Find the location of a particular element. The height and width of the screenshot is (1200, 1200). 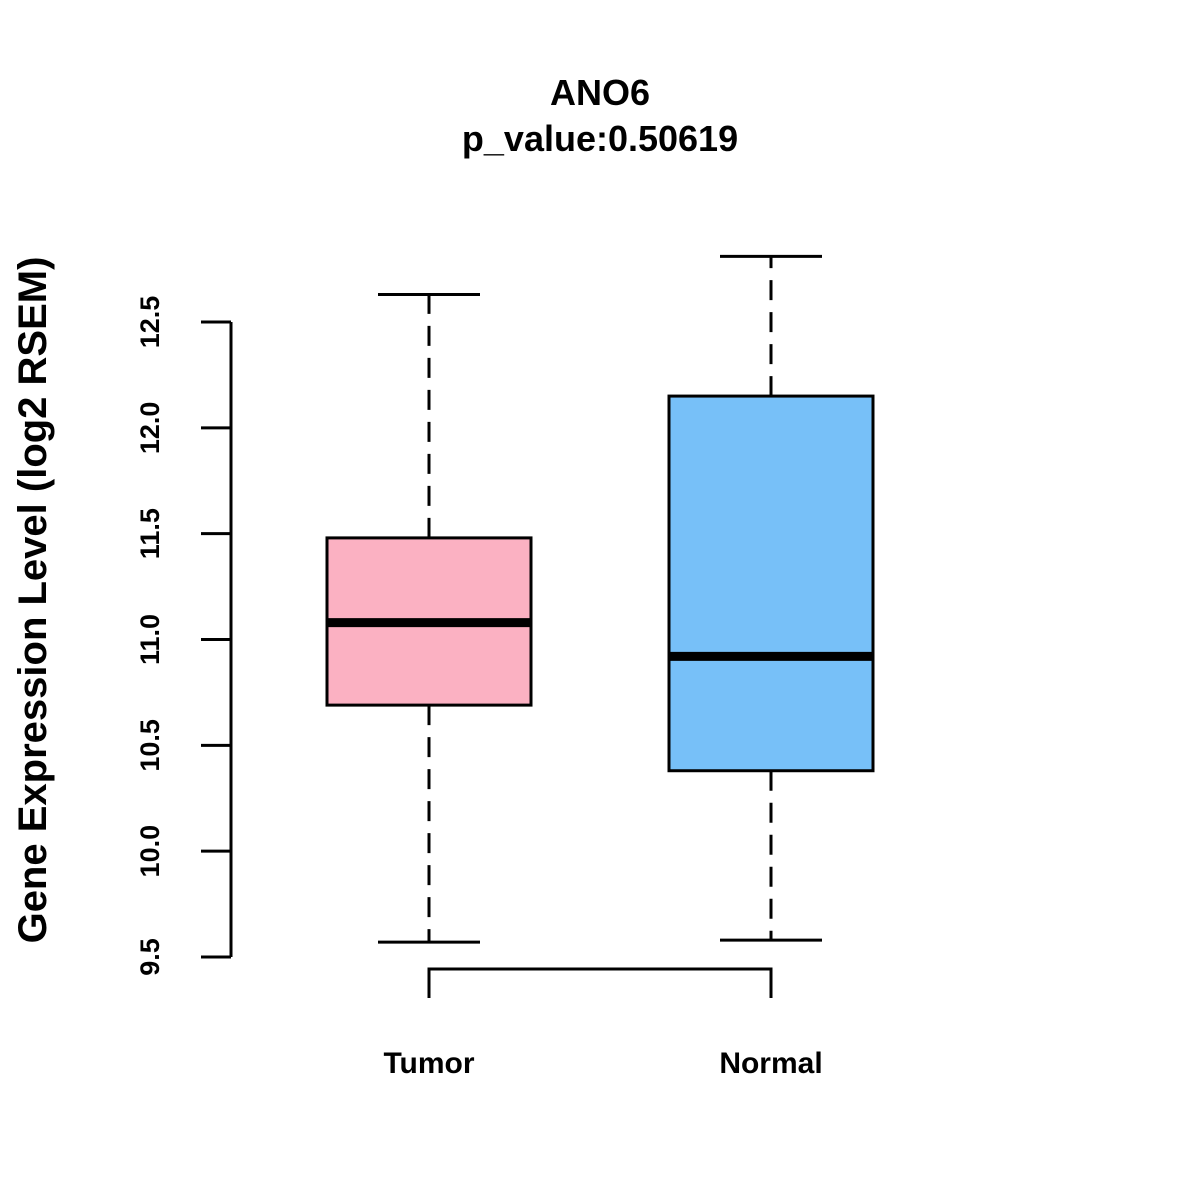

box-tumor is located at coordinates (429, 618).